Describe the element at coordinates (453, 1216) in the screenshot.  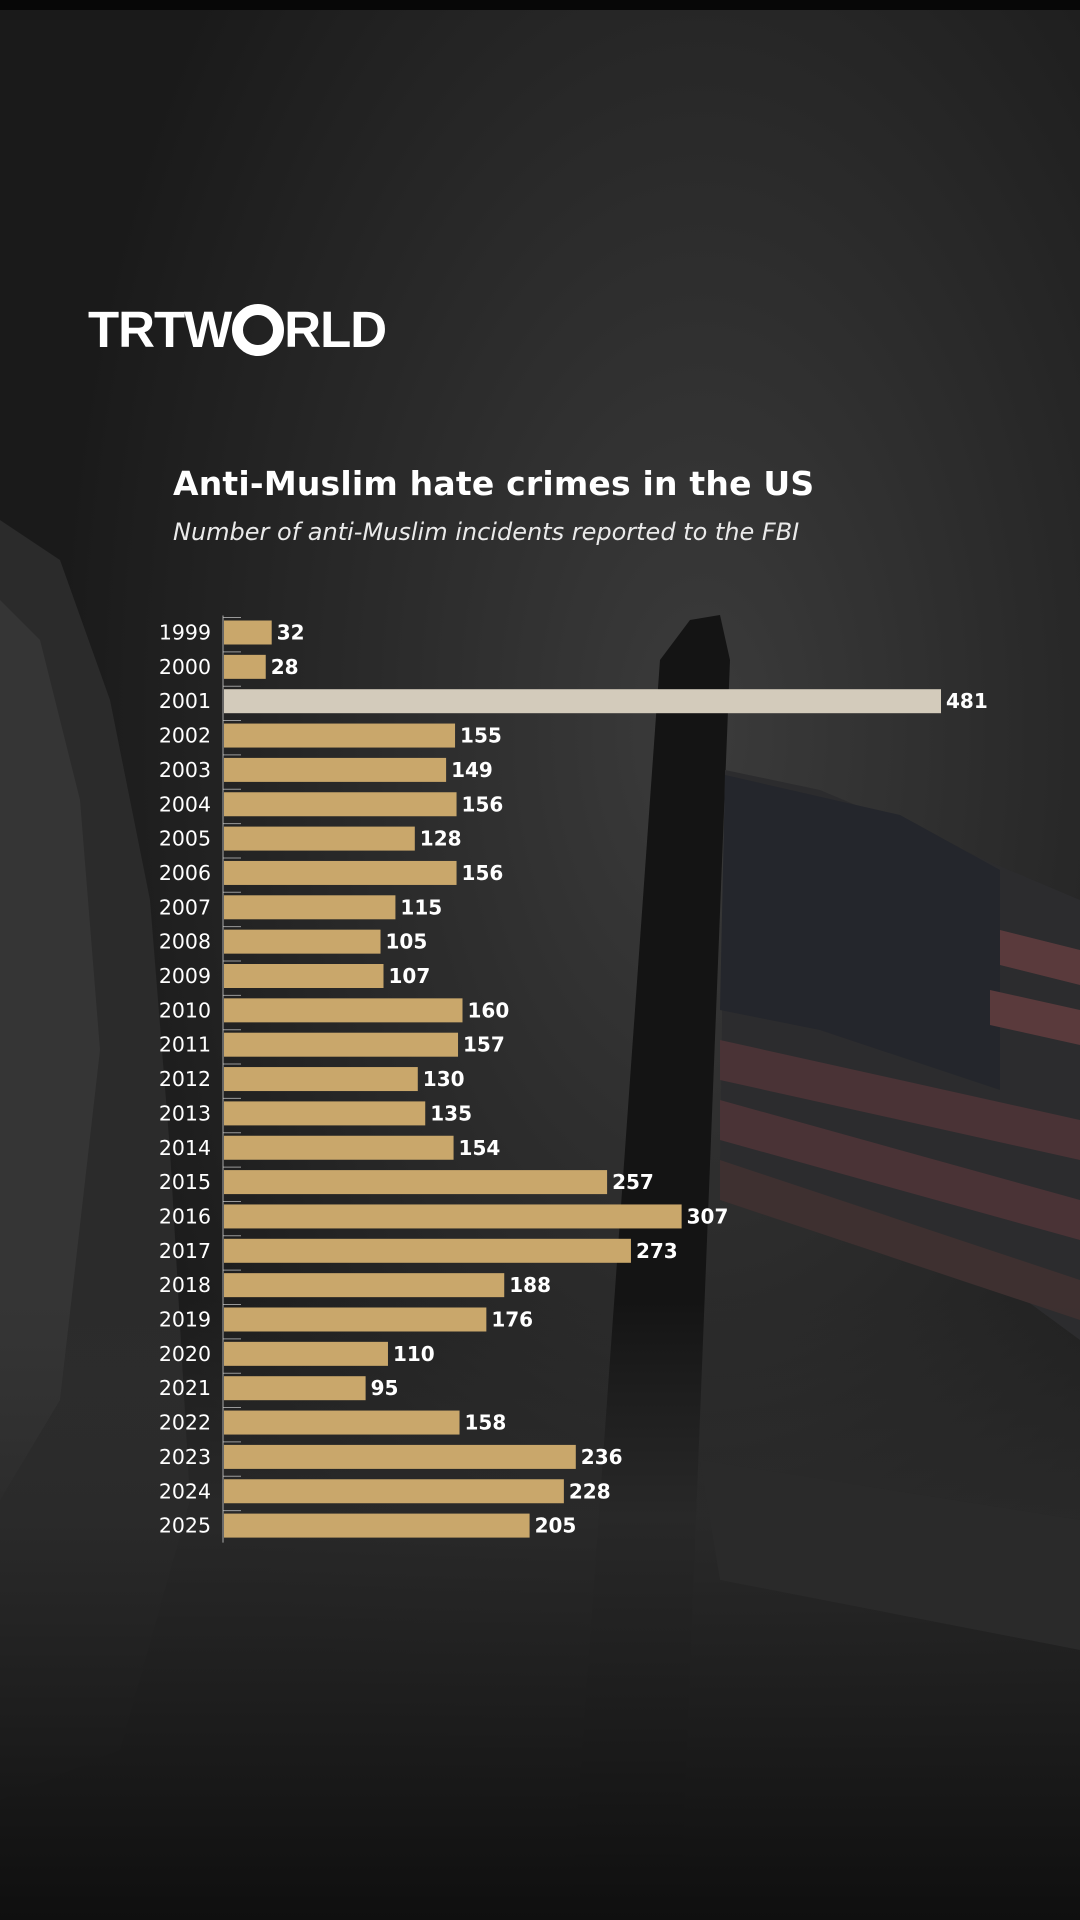
I see `bar-2016` at that location.